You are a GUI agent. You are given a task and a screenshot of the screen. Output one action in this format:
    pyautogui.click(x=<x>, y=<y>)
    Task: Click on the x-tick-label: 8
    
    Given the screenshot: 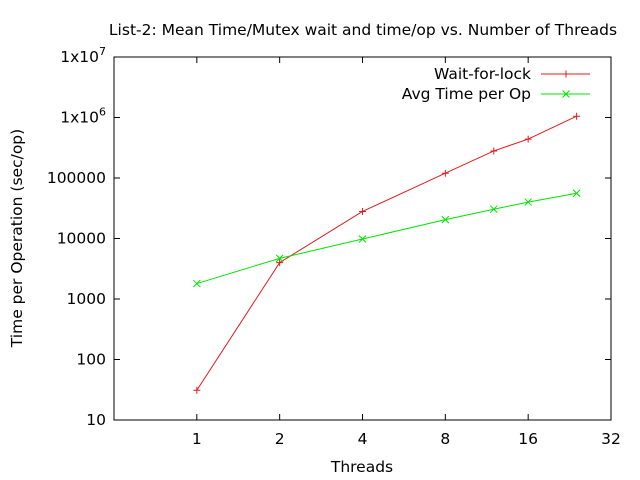 What is the action you would take?
    pyautogui.click(x=445, y=439)
    